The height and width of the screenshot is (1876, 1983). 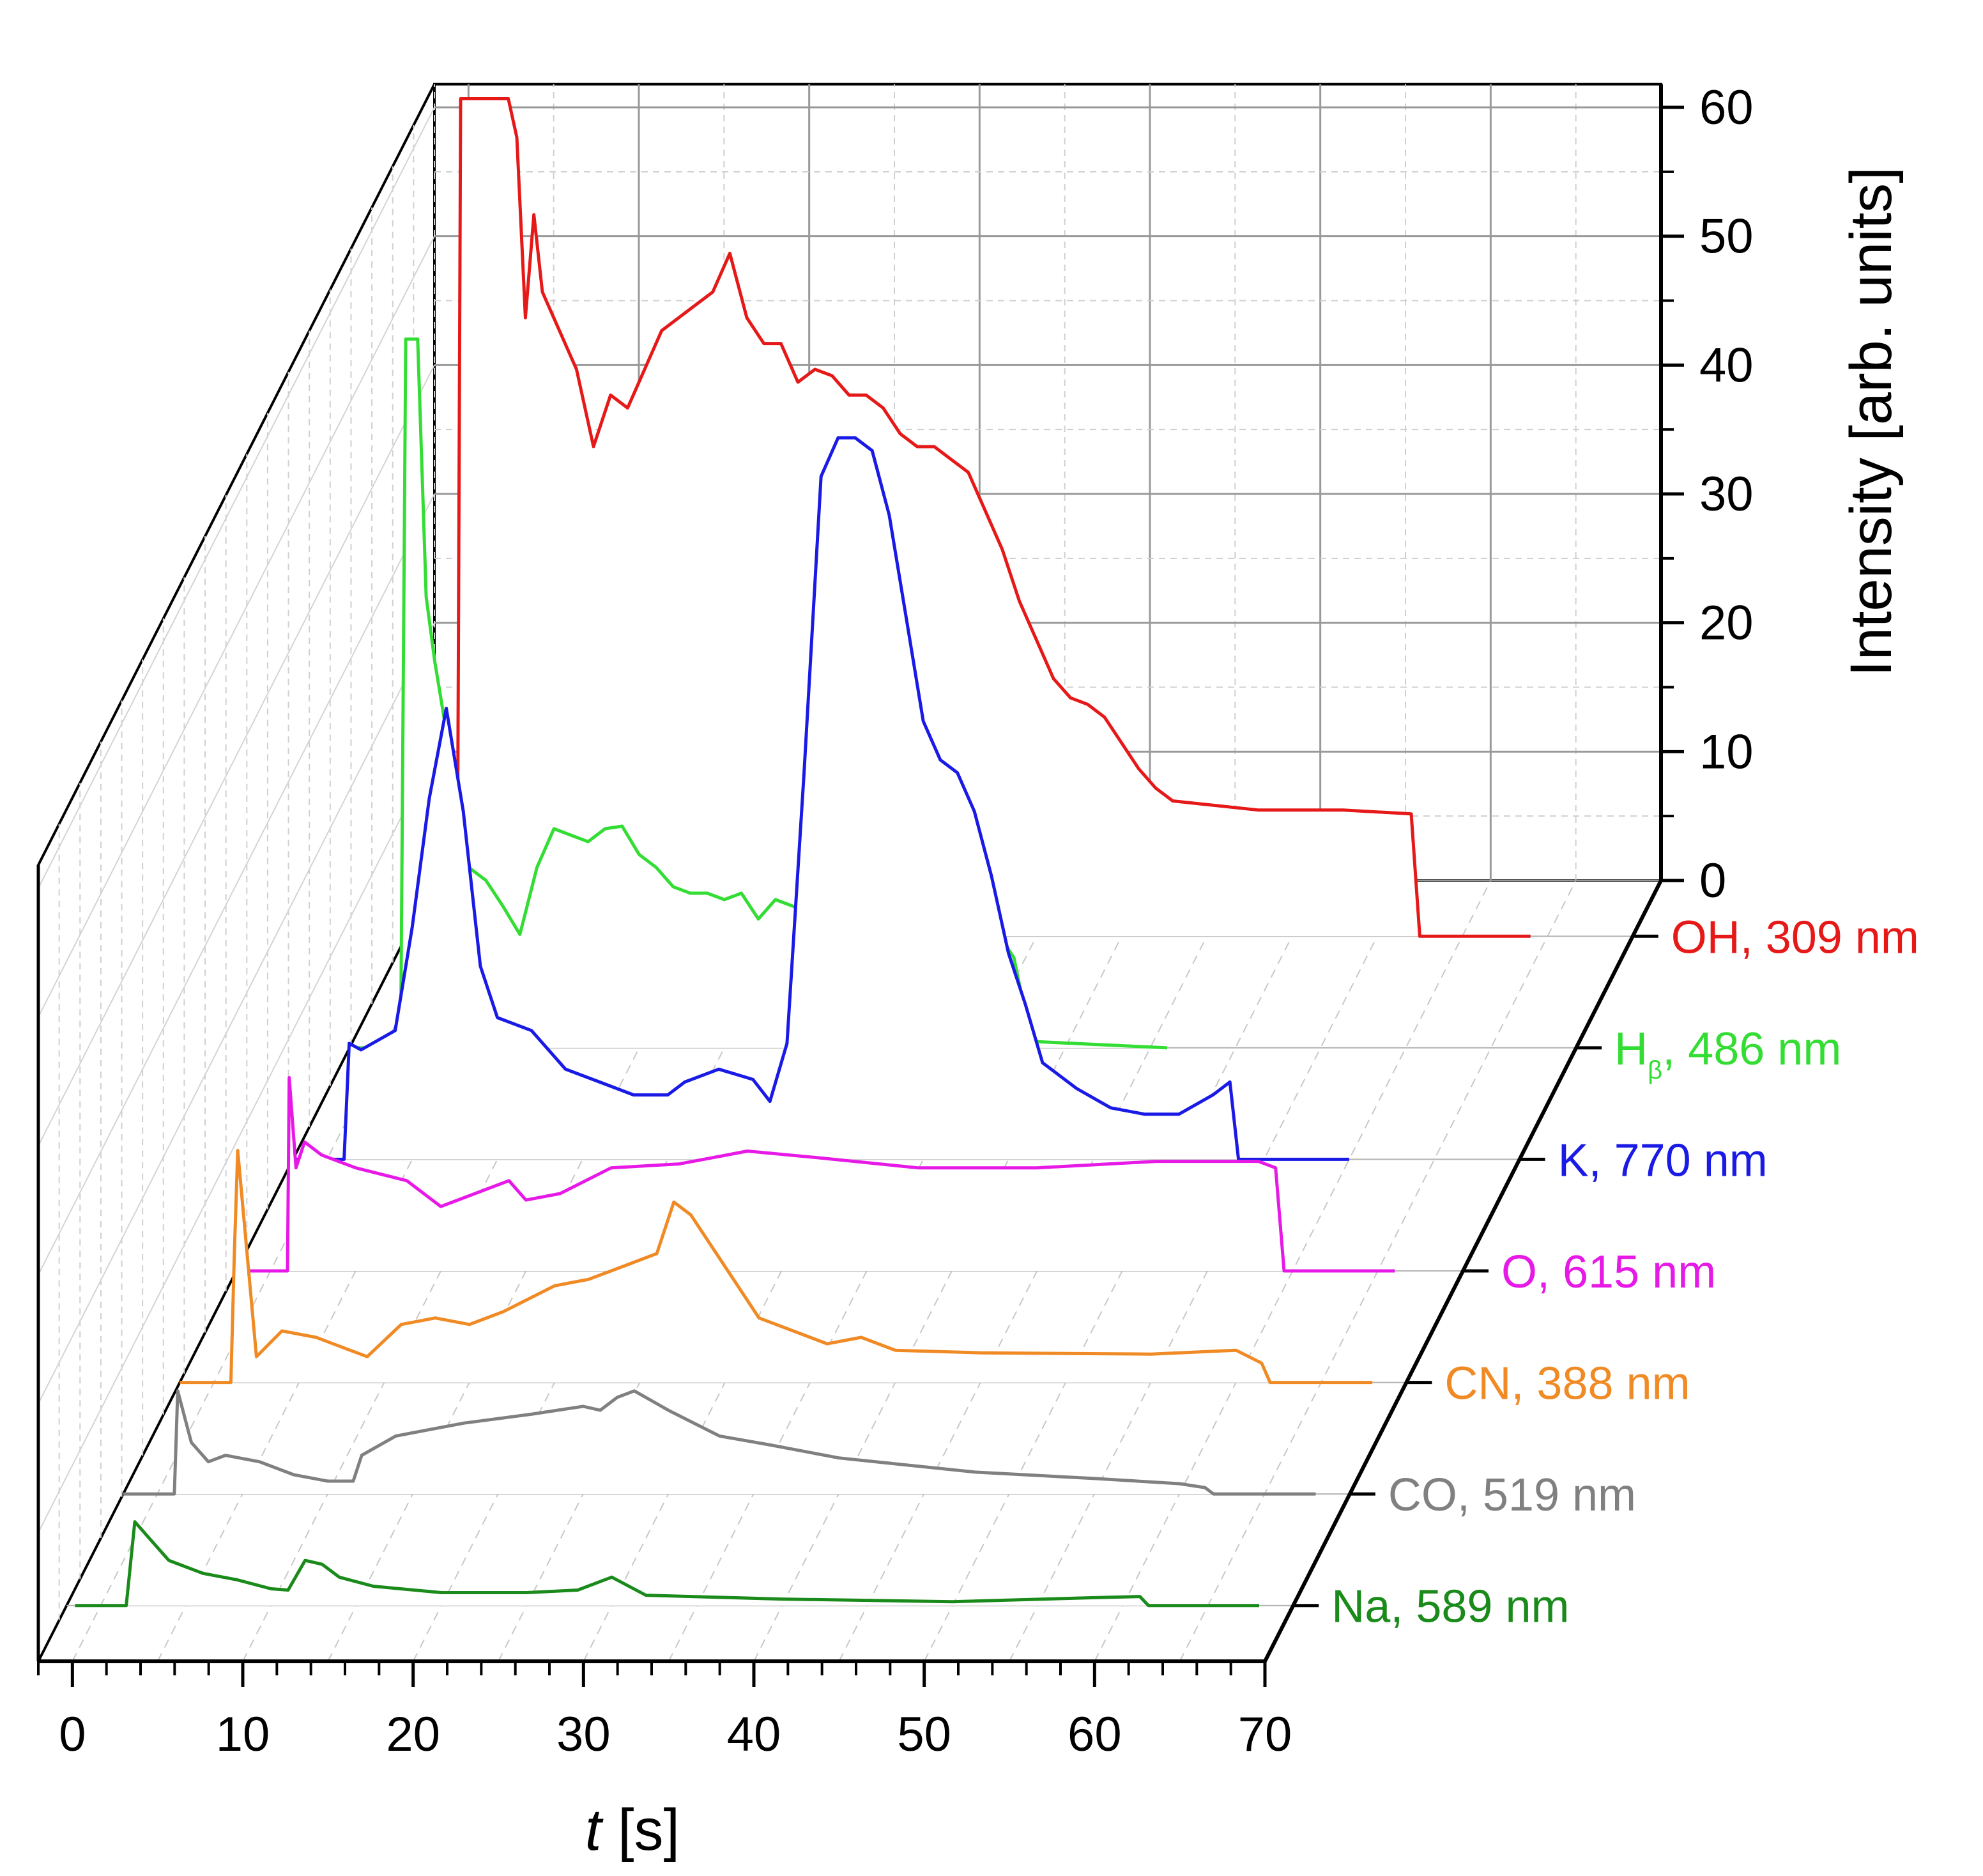 I want to click on x-tick-label: 60, so click(x=1095, y=1734).